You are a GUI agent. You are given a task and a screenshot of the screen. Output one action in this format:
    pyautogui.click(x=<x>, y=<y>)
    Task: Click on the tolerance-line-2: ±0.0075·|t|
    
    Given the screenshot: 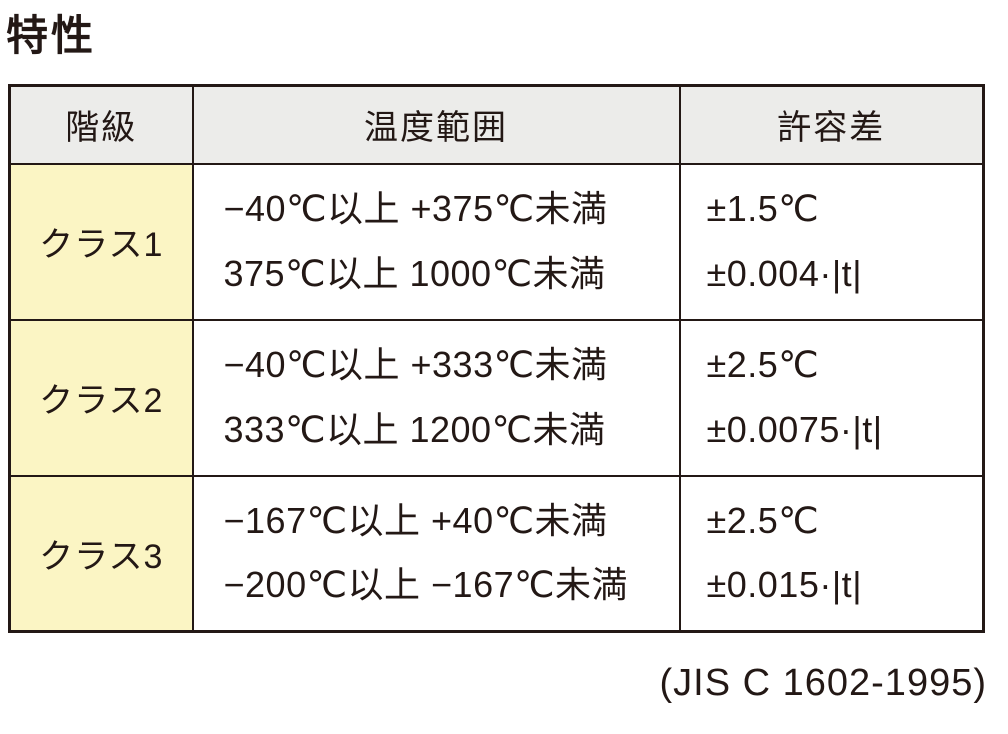 What is the action you would take?
    pyautogui.click(x=794, y=429)
    